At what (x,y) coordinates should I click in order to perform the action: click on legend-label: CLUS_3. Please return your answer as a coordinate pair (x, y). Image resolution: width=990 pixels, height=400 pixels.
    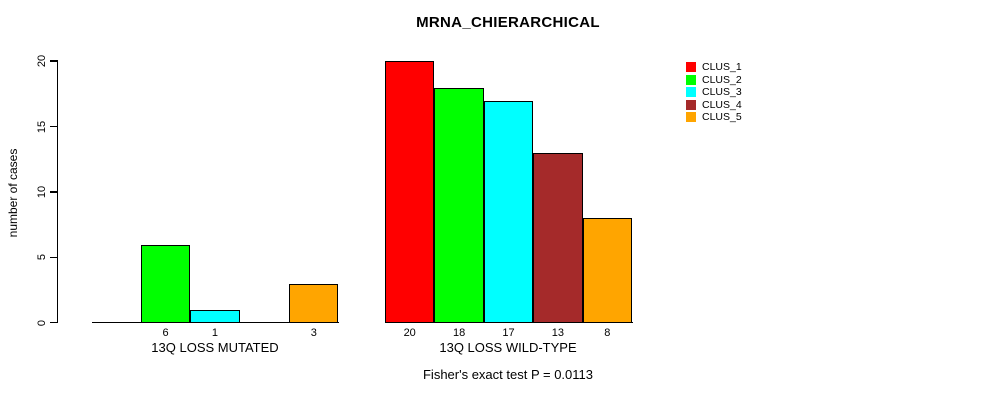
    Looking at the image, I should click on (722, 92).